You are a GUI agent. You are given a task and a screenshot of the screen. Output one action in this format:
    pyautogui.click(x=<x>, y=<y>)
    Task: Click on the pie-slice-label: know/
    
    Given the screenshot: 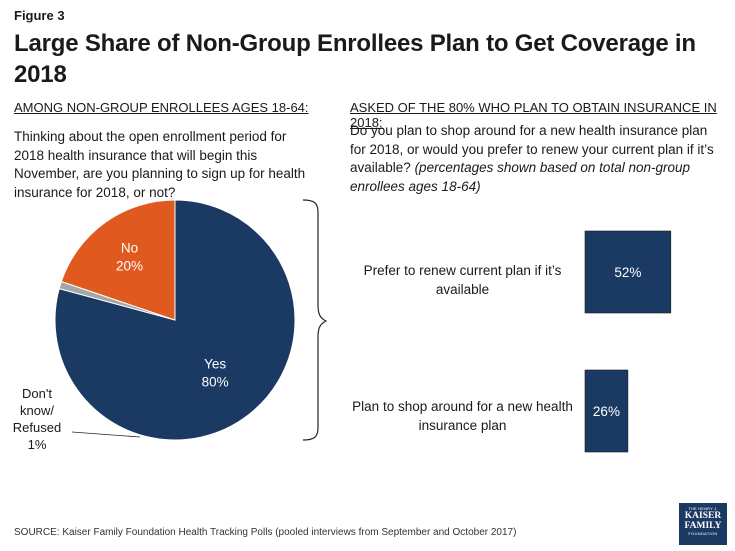 What is the action you would take?
    pyautogui.click(x=37, y=410)
    